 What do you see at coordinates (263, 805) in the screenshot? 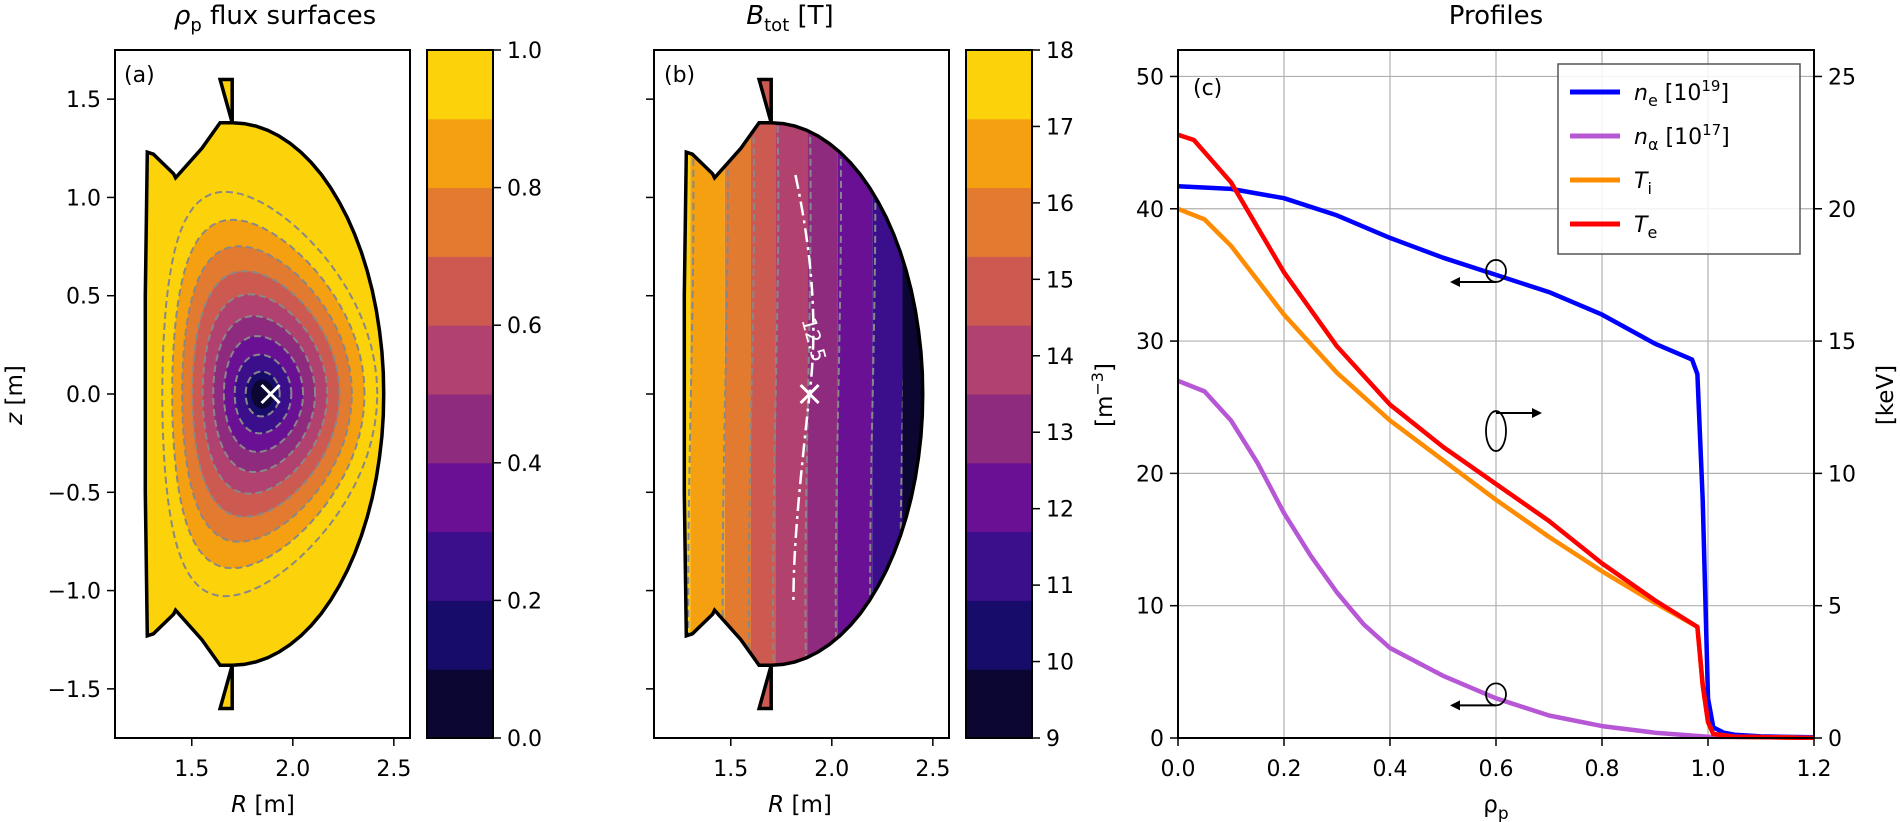
I see `panel-a-xlabel: R [m]` at bounding box center [263, 805].